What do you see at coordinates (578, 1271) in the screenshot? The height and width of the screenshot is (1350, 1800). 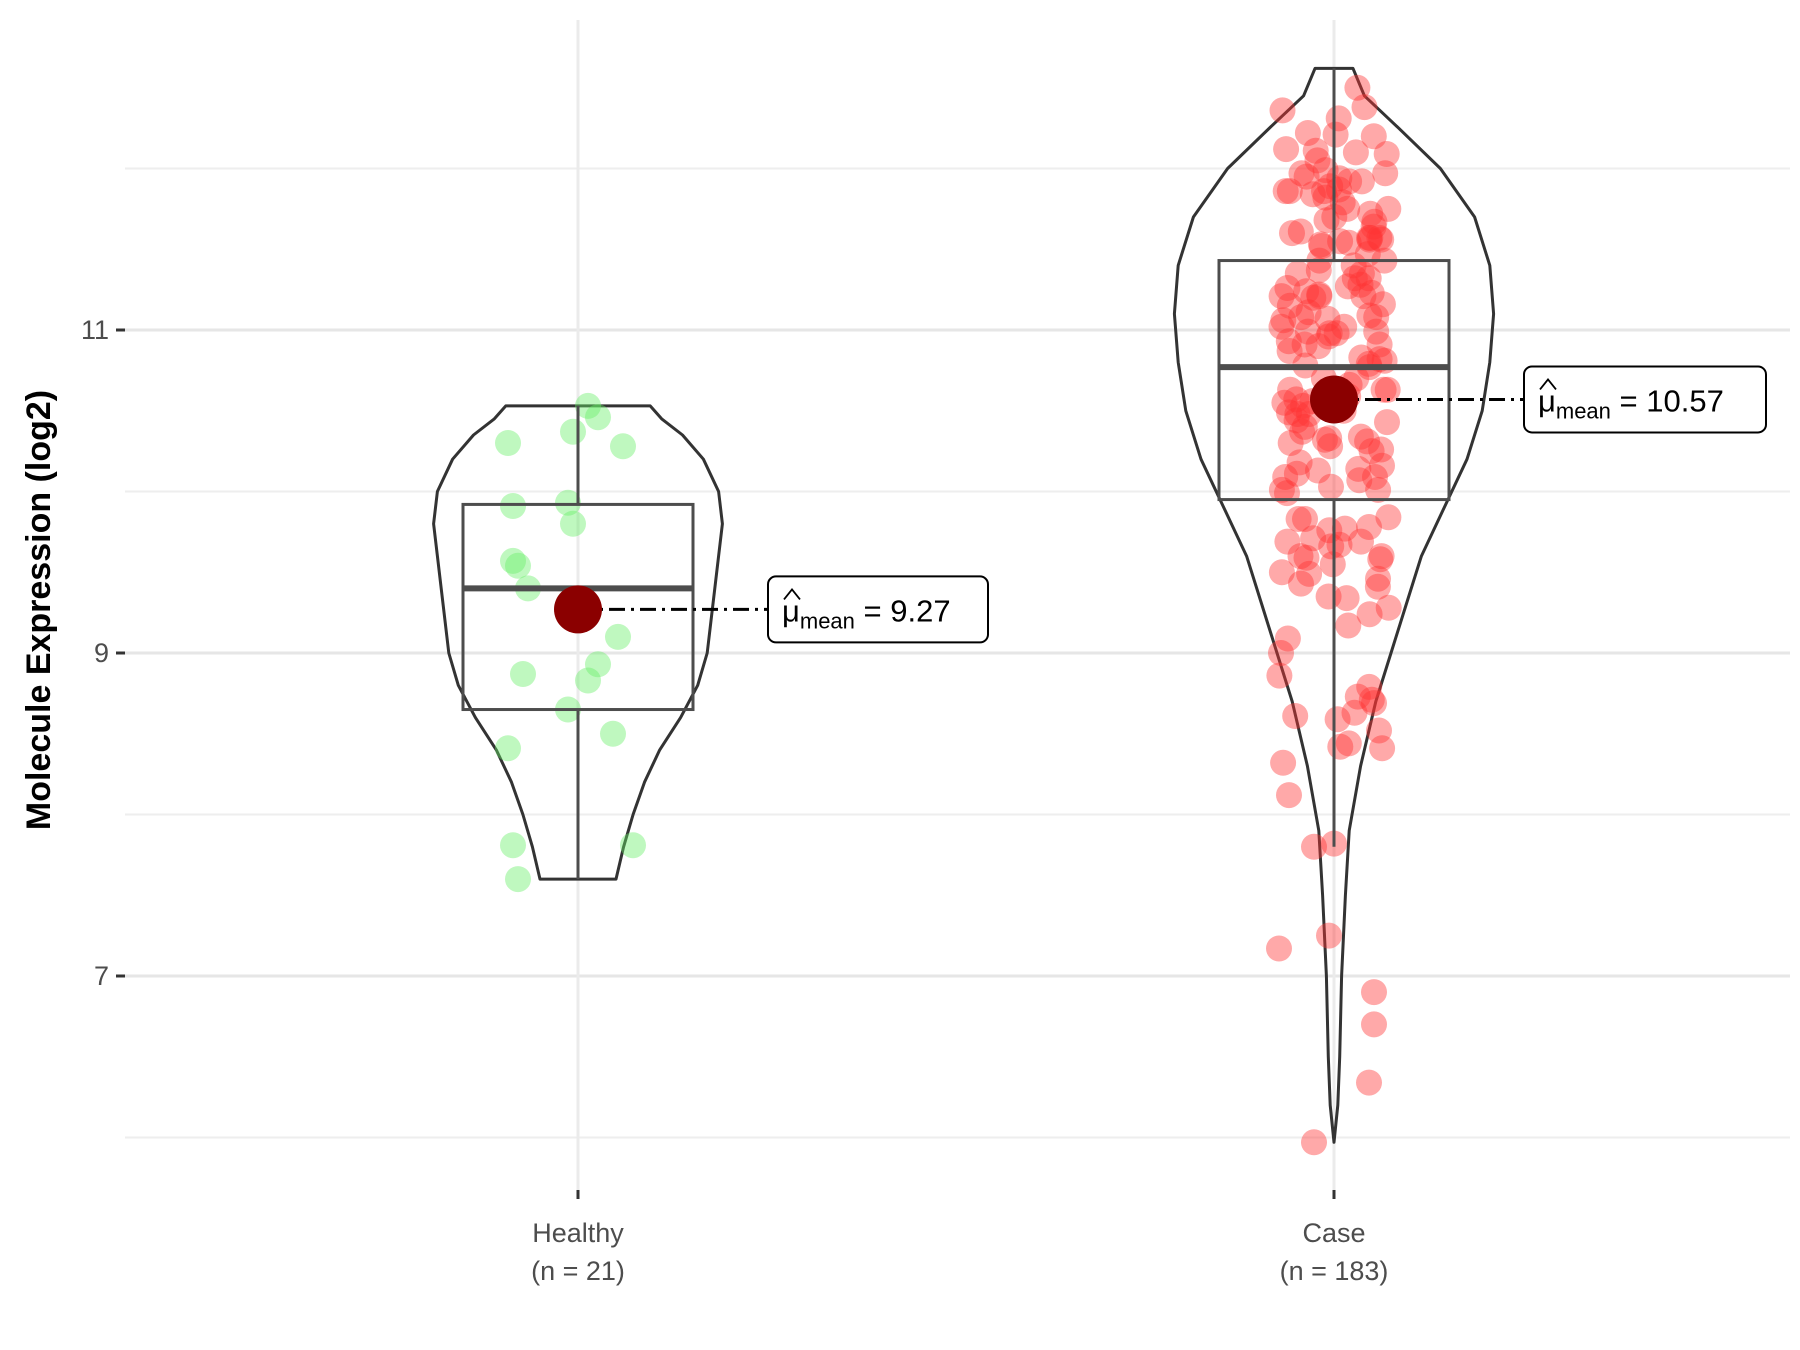 I see `x-tick-sublabel: (n = 21)` at bounding box center [578, 1271].